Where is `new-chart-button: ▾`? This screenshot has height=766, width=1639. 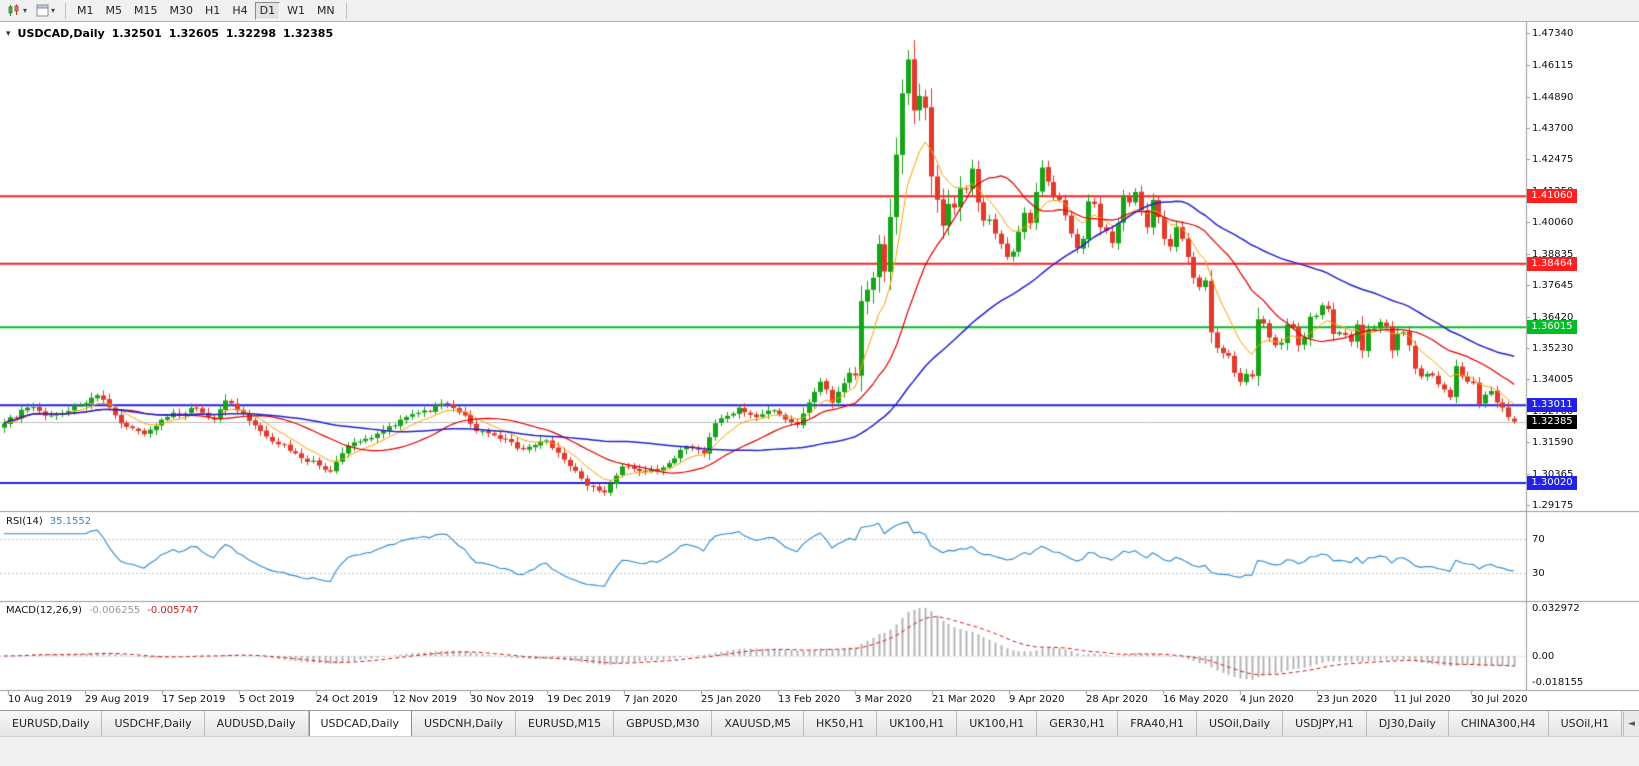
new-chart-button: ▾ is located at coordinates (17, 10).